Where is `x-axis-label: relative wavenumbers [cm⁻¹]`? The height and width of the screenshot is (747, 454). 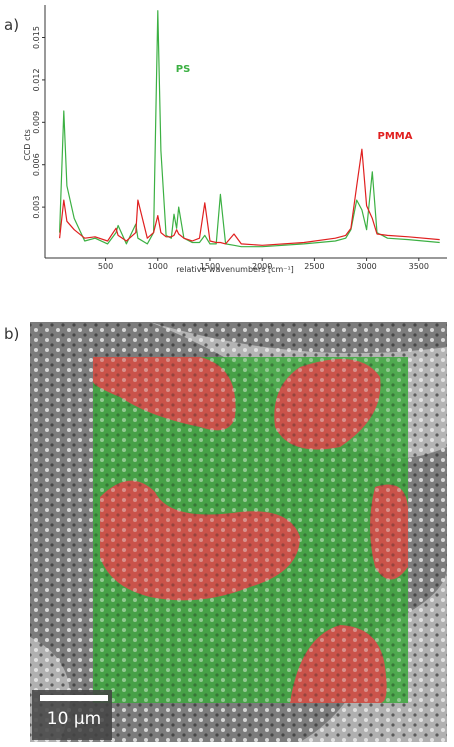 x-axis-label: relative wavenumbers [cm⁻¹] is located at coordinates (235, 269).